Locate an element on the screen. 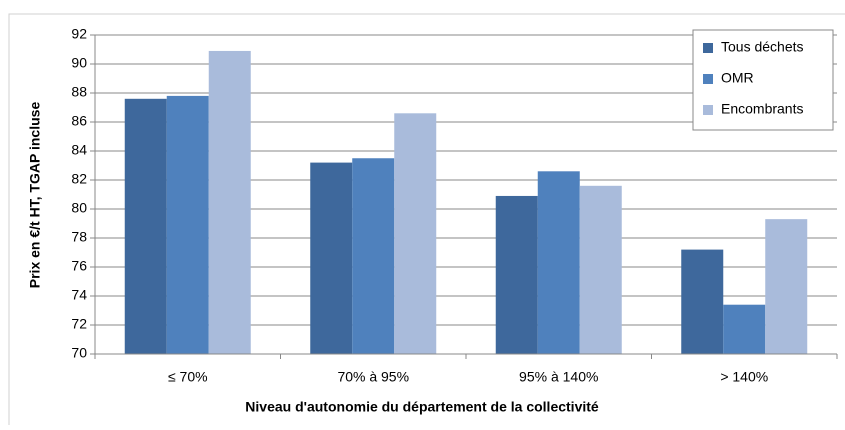 Image resolution: width=845 pixels, height=430 pixels. y-tick-label: 92 is located at coordinates (79, 34).